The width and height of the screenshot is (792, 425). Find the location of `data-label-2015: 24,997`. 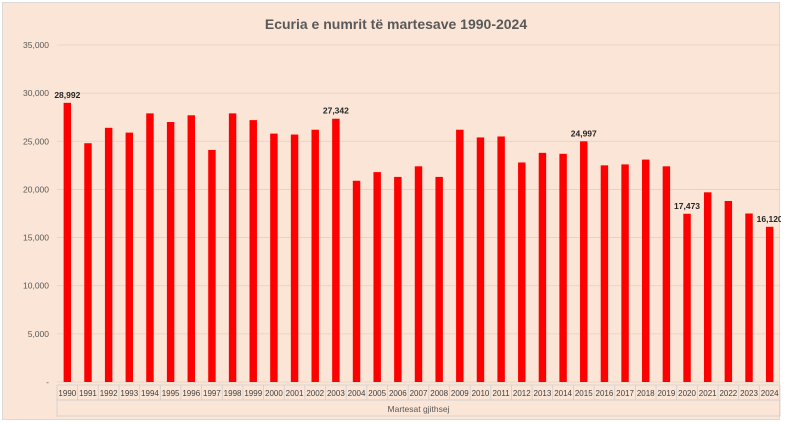

data-label-2015: 24,997 is located at coordinates (584, 133).